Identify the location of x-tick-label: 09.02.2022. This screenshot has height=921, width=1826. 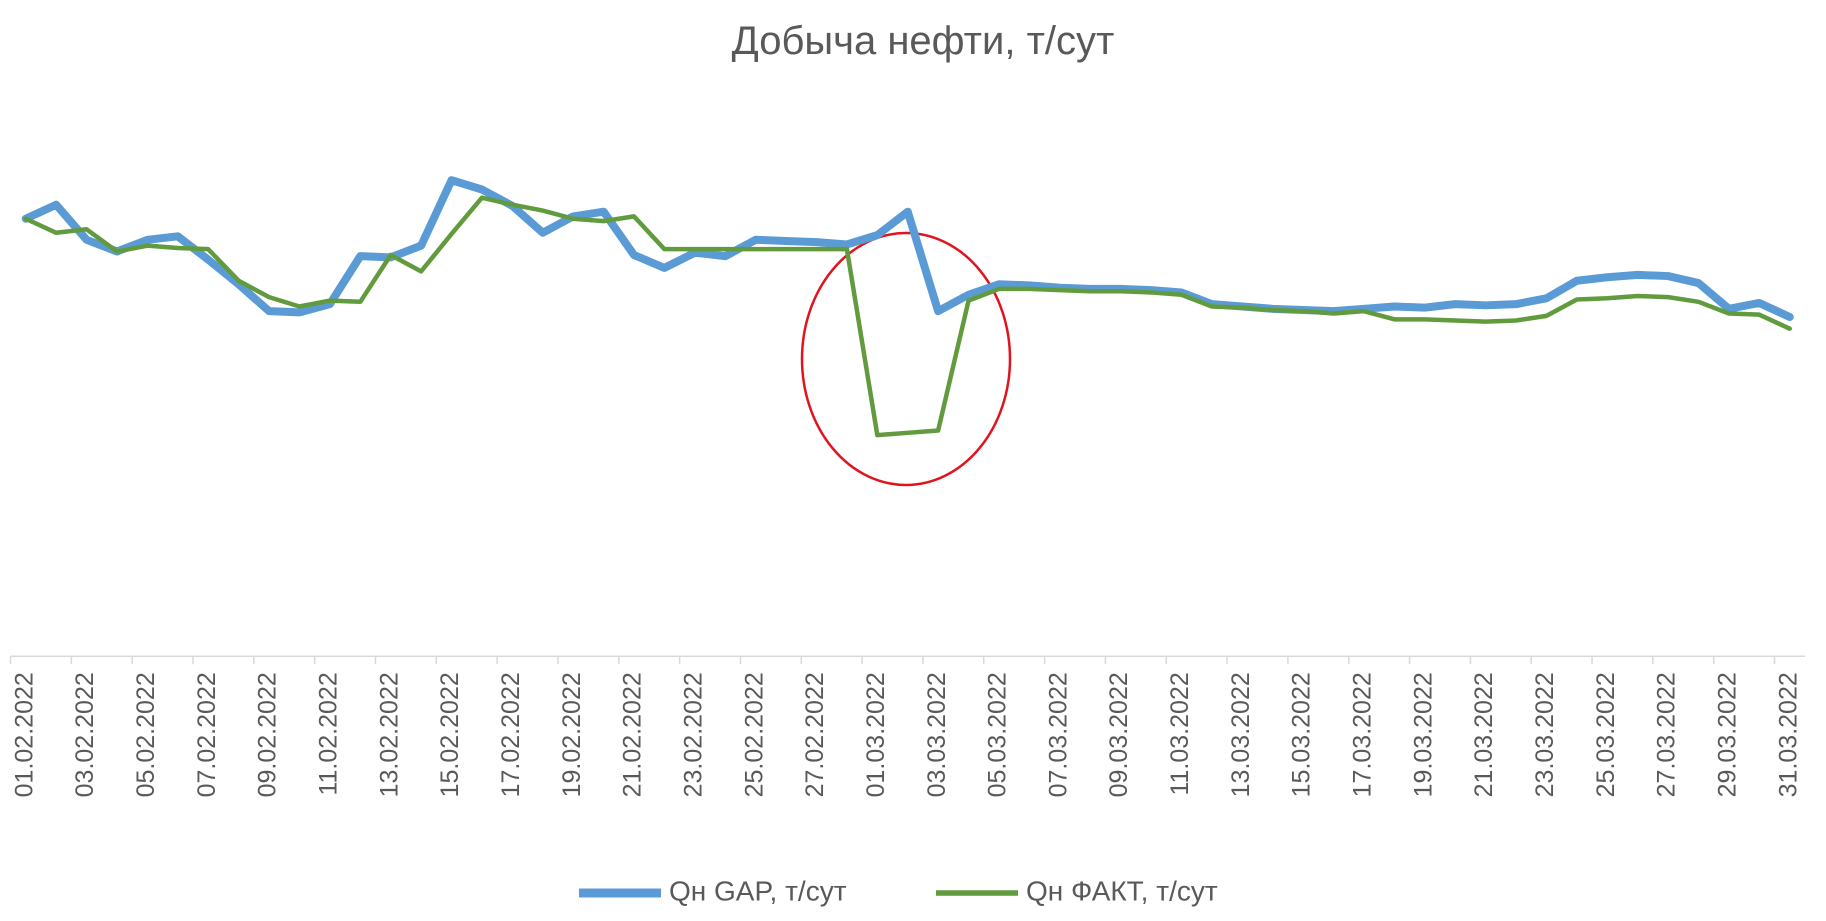
(268, 734).